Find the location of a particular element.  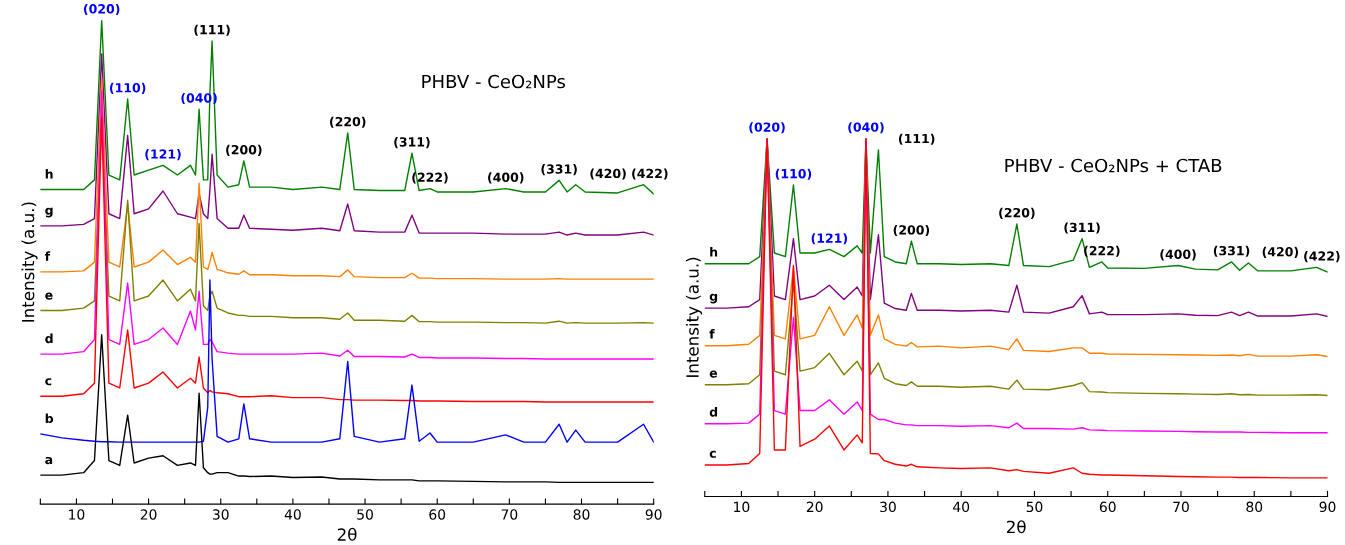

text: PHBV - CeO₂NPs is located at coordinates (494, 81).